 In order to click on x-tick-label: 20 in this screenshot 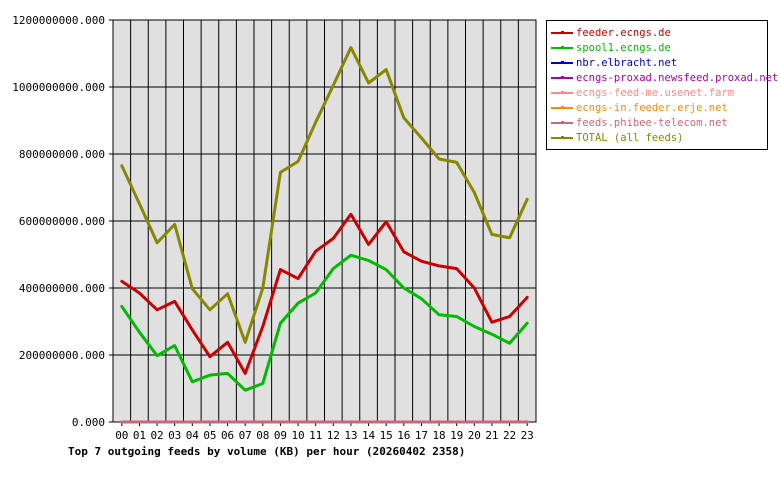, I will do `click(474, 435)`.